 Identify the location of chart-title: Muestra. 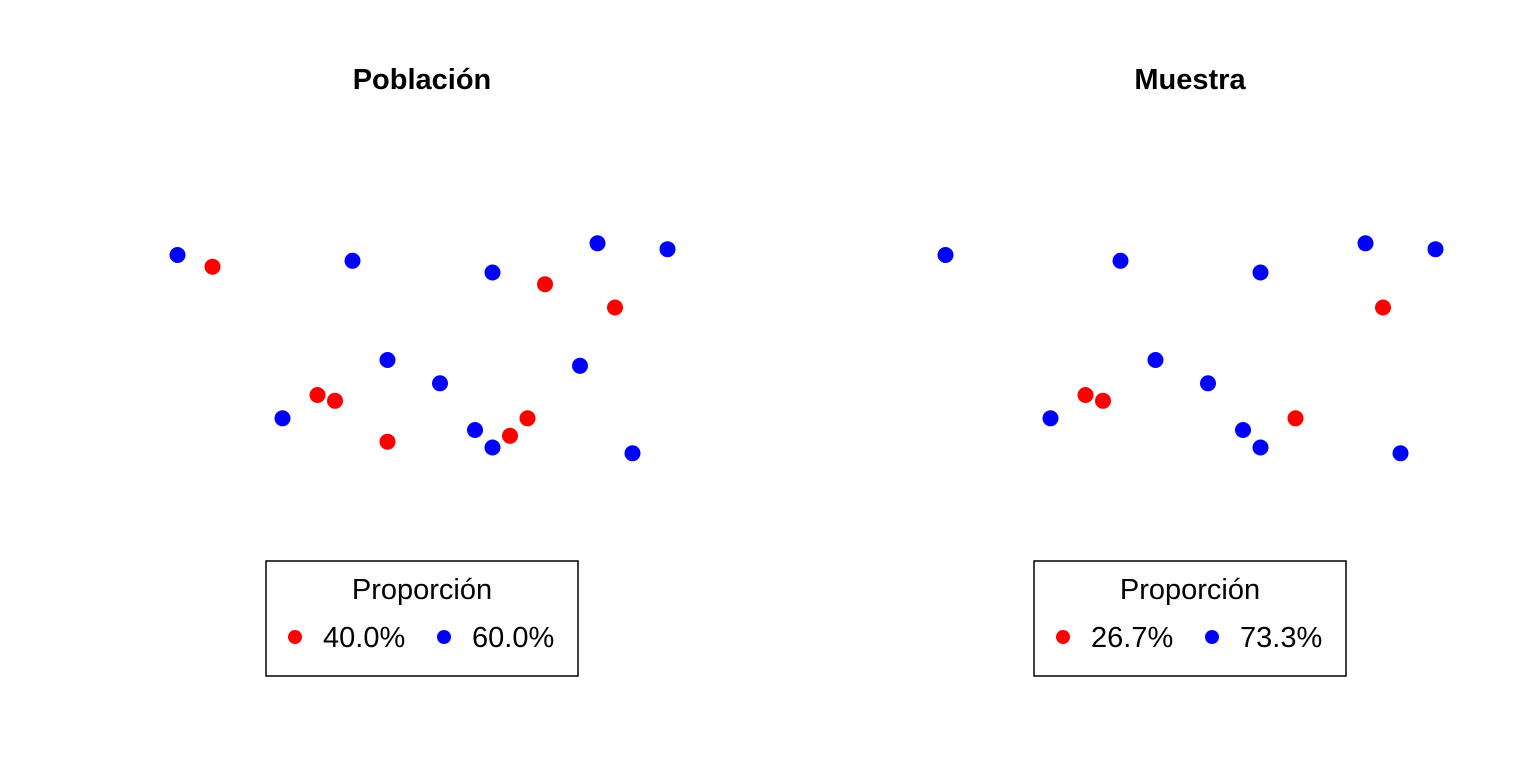
(1190, 80).